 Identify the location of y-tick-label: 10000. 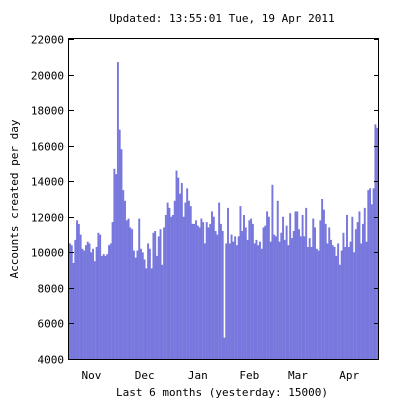
(47, 253).